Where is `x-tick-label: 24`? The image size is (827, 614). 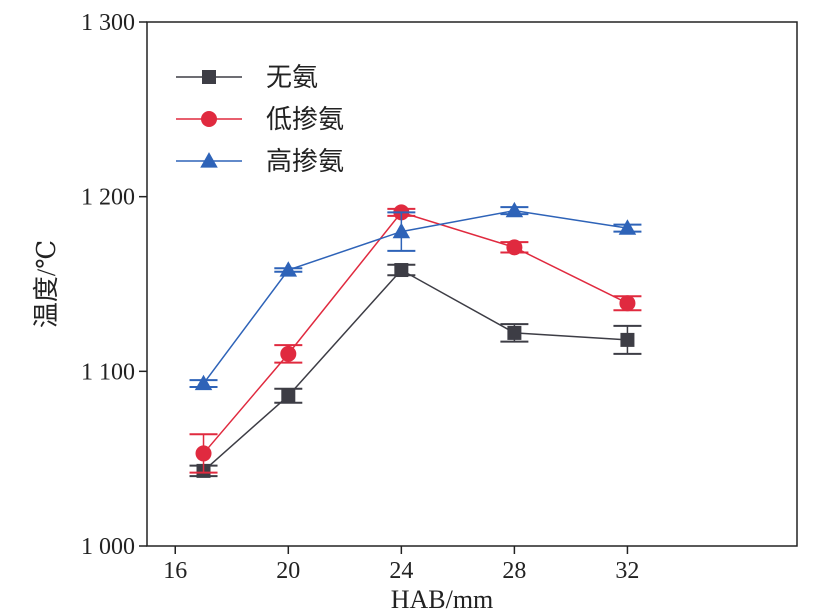
x-tick-label: 24 is located at coordinates (401, 571).